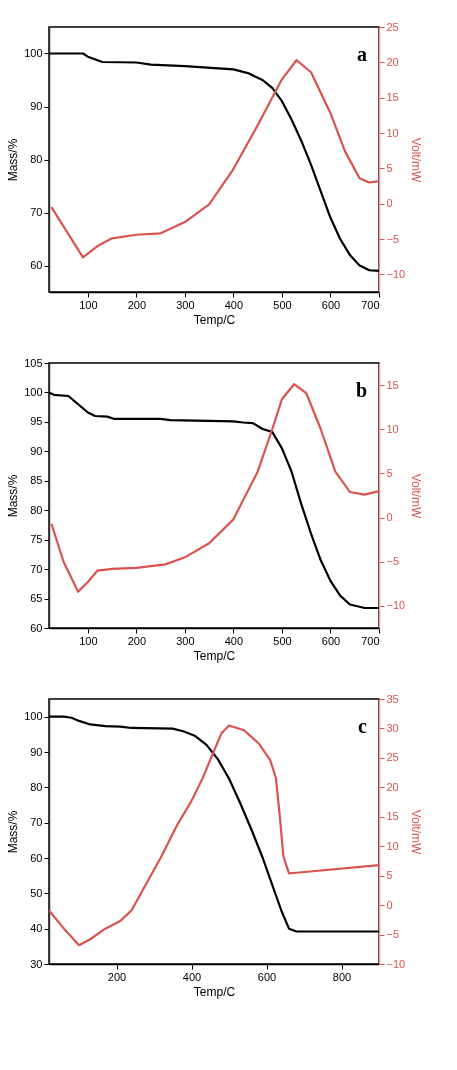  What do you see at coordinates (392, 698) in the screenshot?
I see `y2-tick-label: 35` at bounding box center [392, 698].